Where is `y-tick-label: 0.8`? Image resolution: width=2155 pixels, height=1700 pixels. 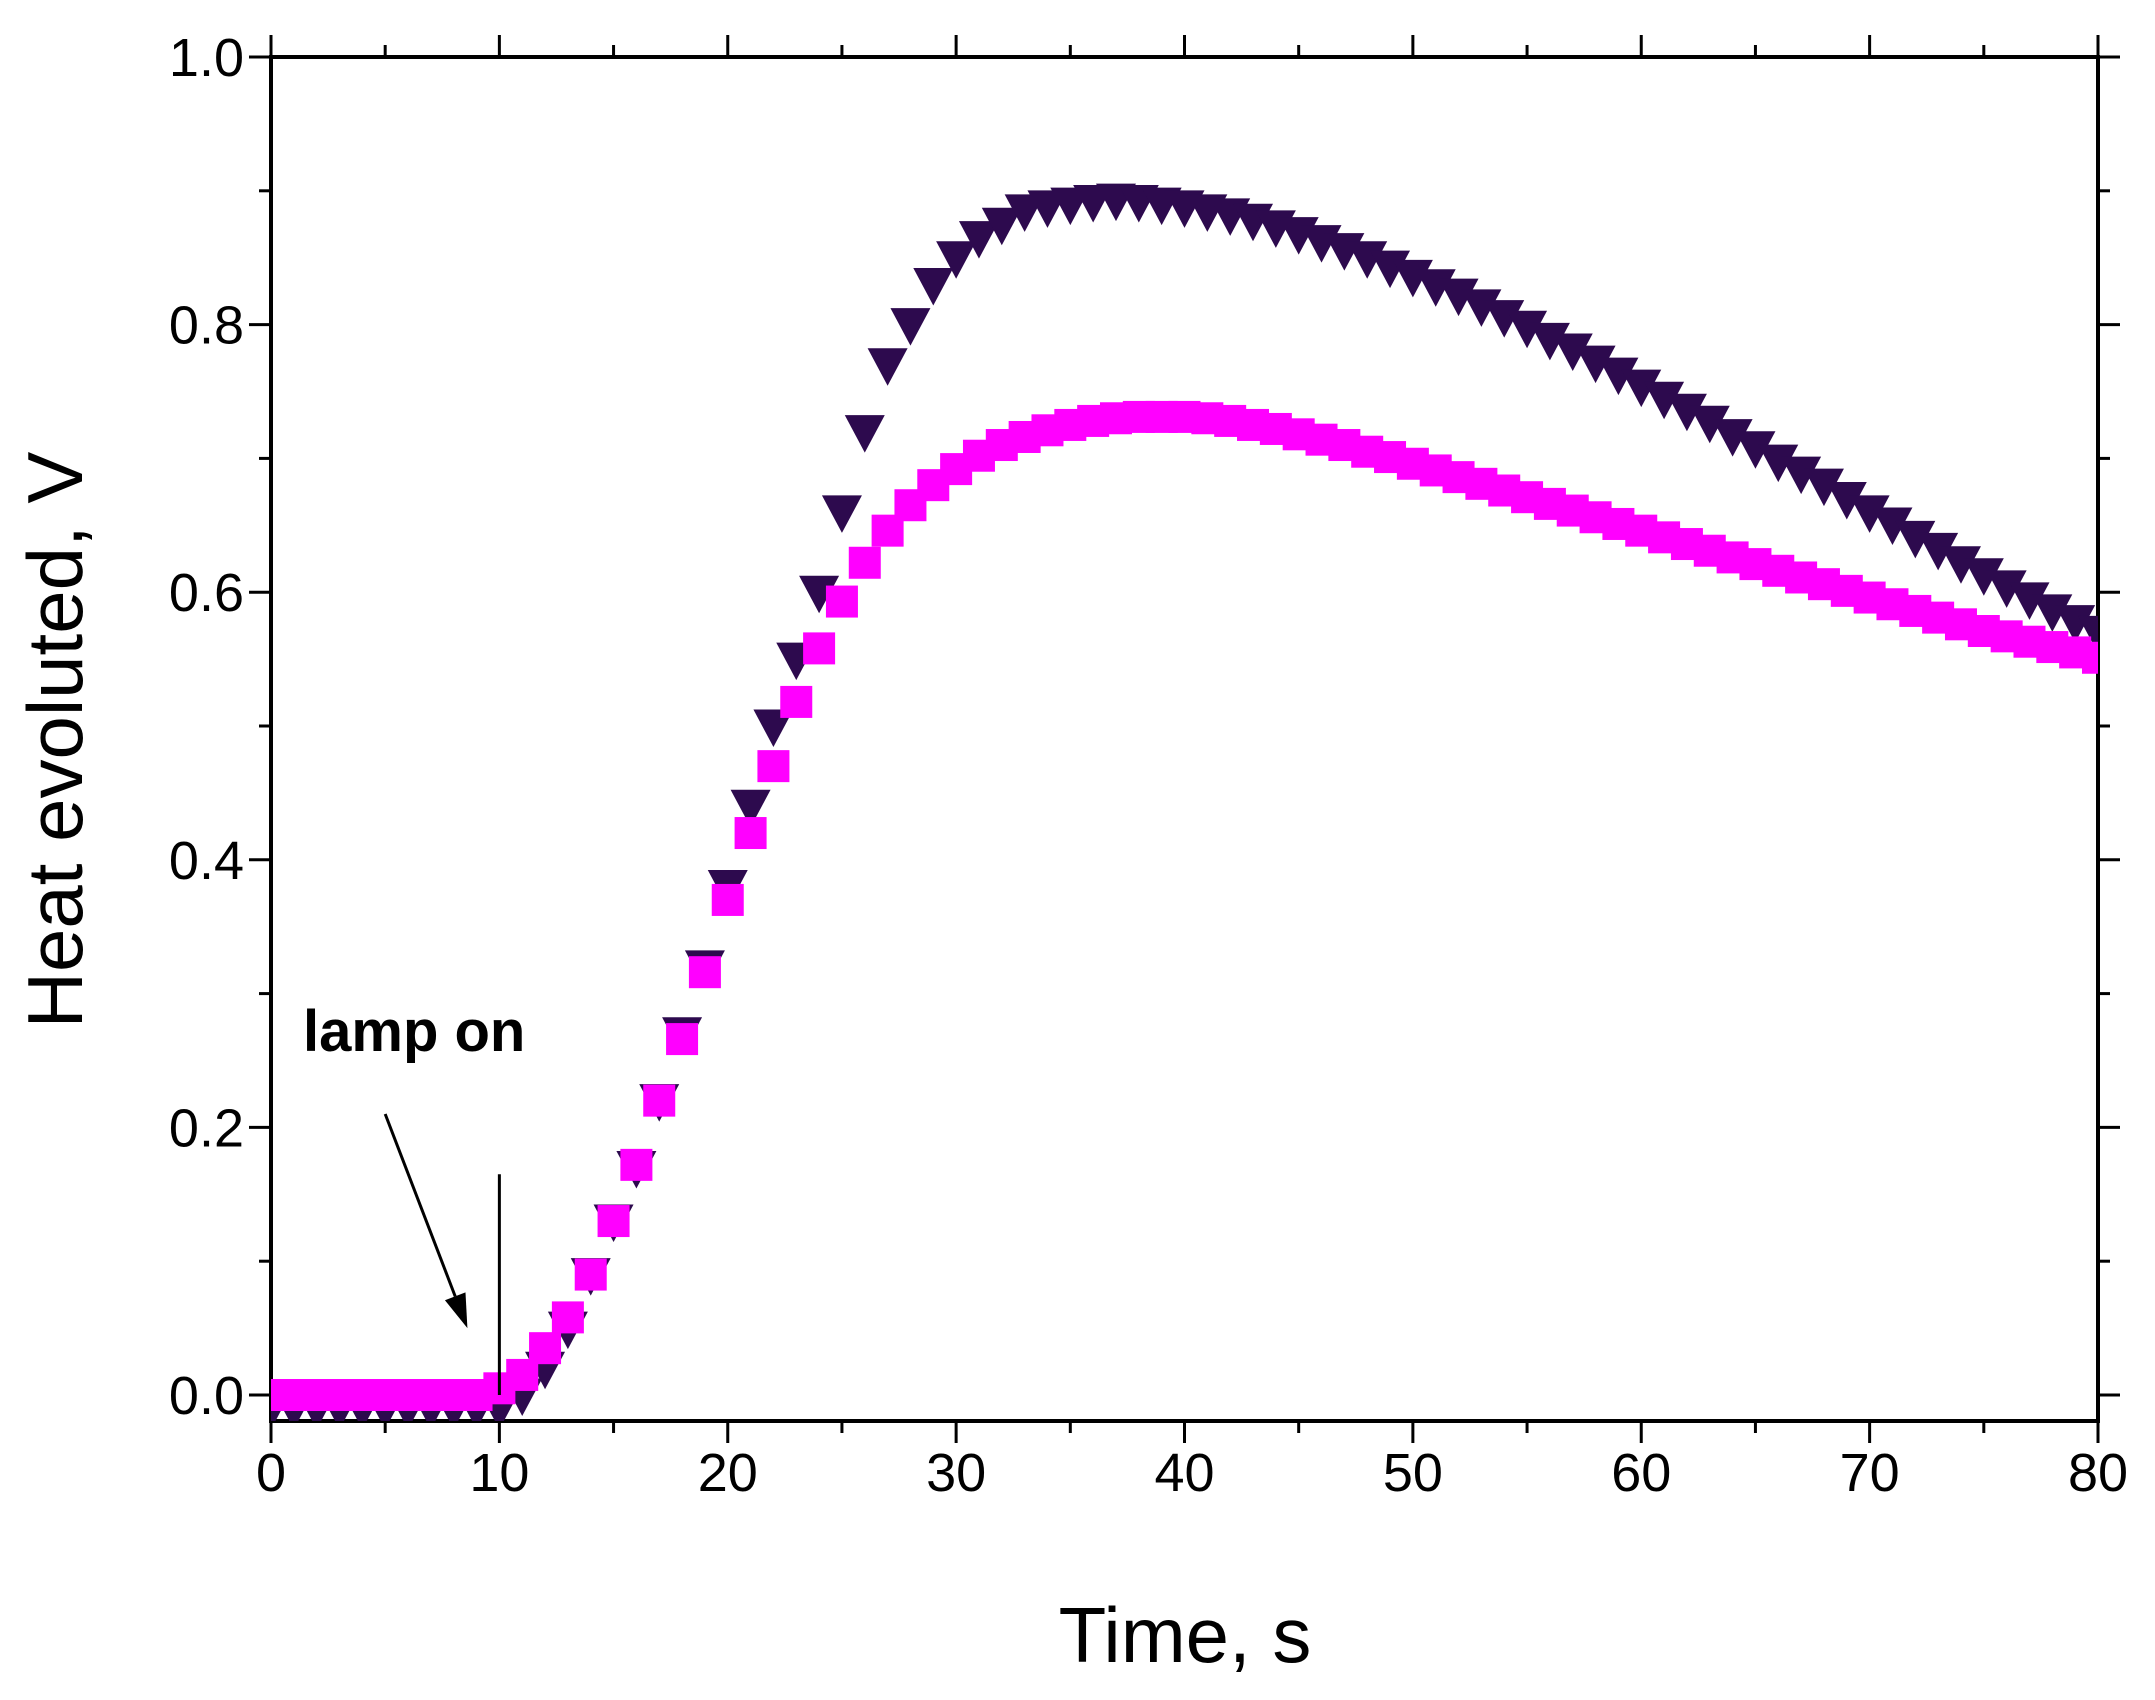
y-tick-label: 0.8 is located at coordinates (206, 326).